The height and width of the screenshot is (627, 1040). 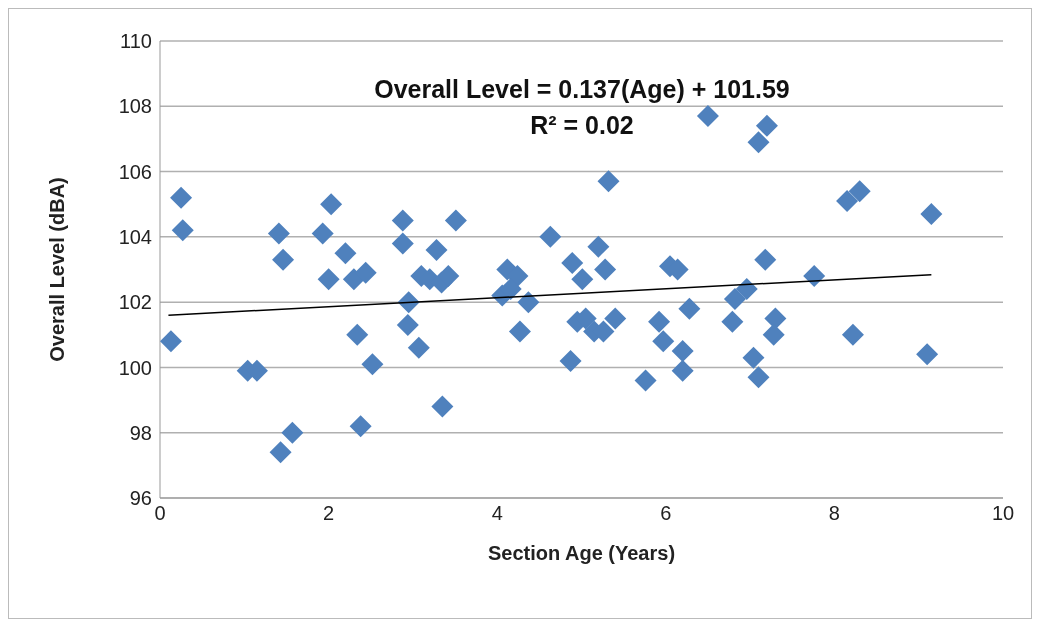 What do you see at coordinates (135, 171) in the screenshot?
I see `y-tick-label: 106` at bounding box center [135, 171].